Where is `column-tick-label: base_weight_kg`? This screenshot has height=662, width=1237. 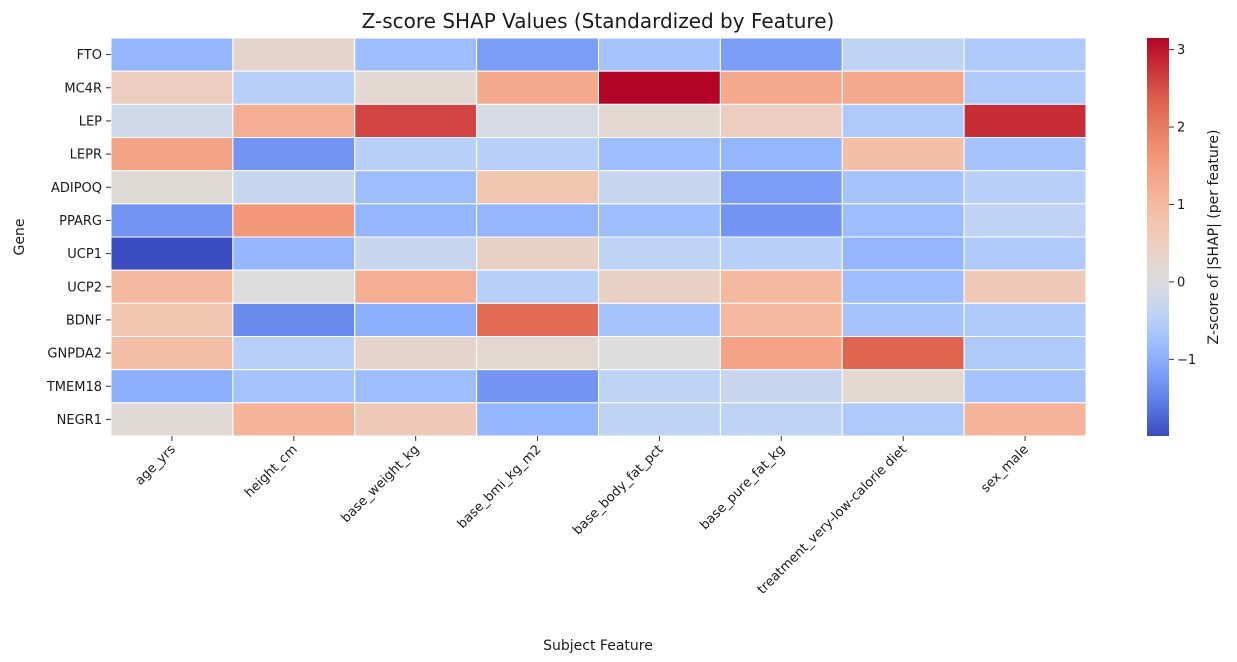
column-tick-label: base_weight_kg is located at coordinates (381, 484).